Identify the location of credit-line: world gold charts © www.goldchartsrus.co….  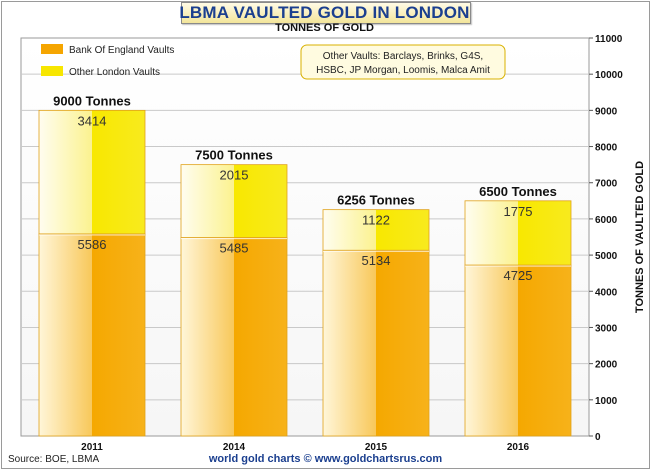
(325, 459).